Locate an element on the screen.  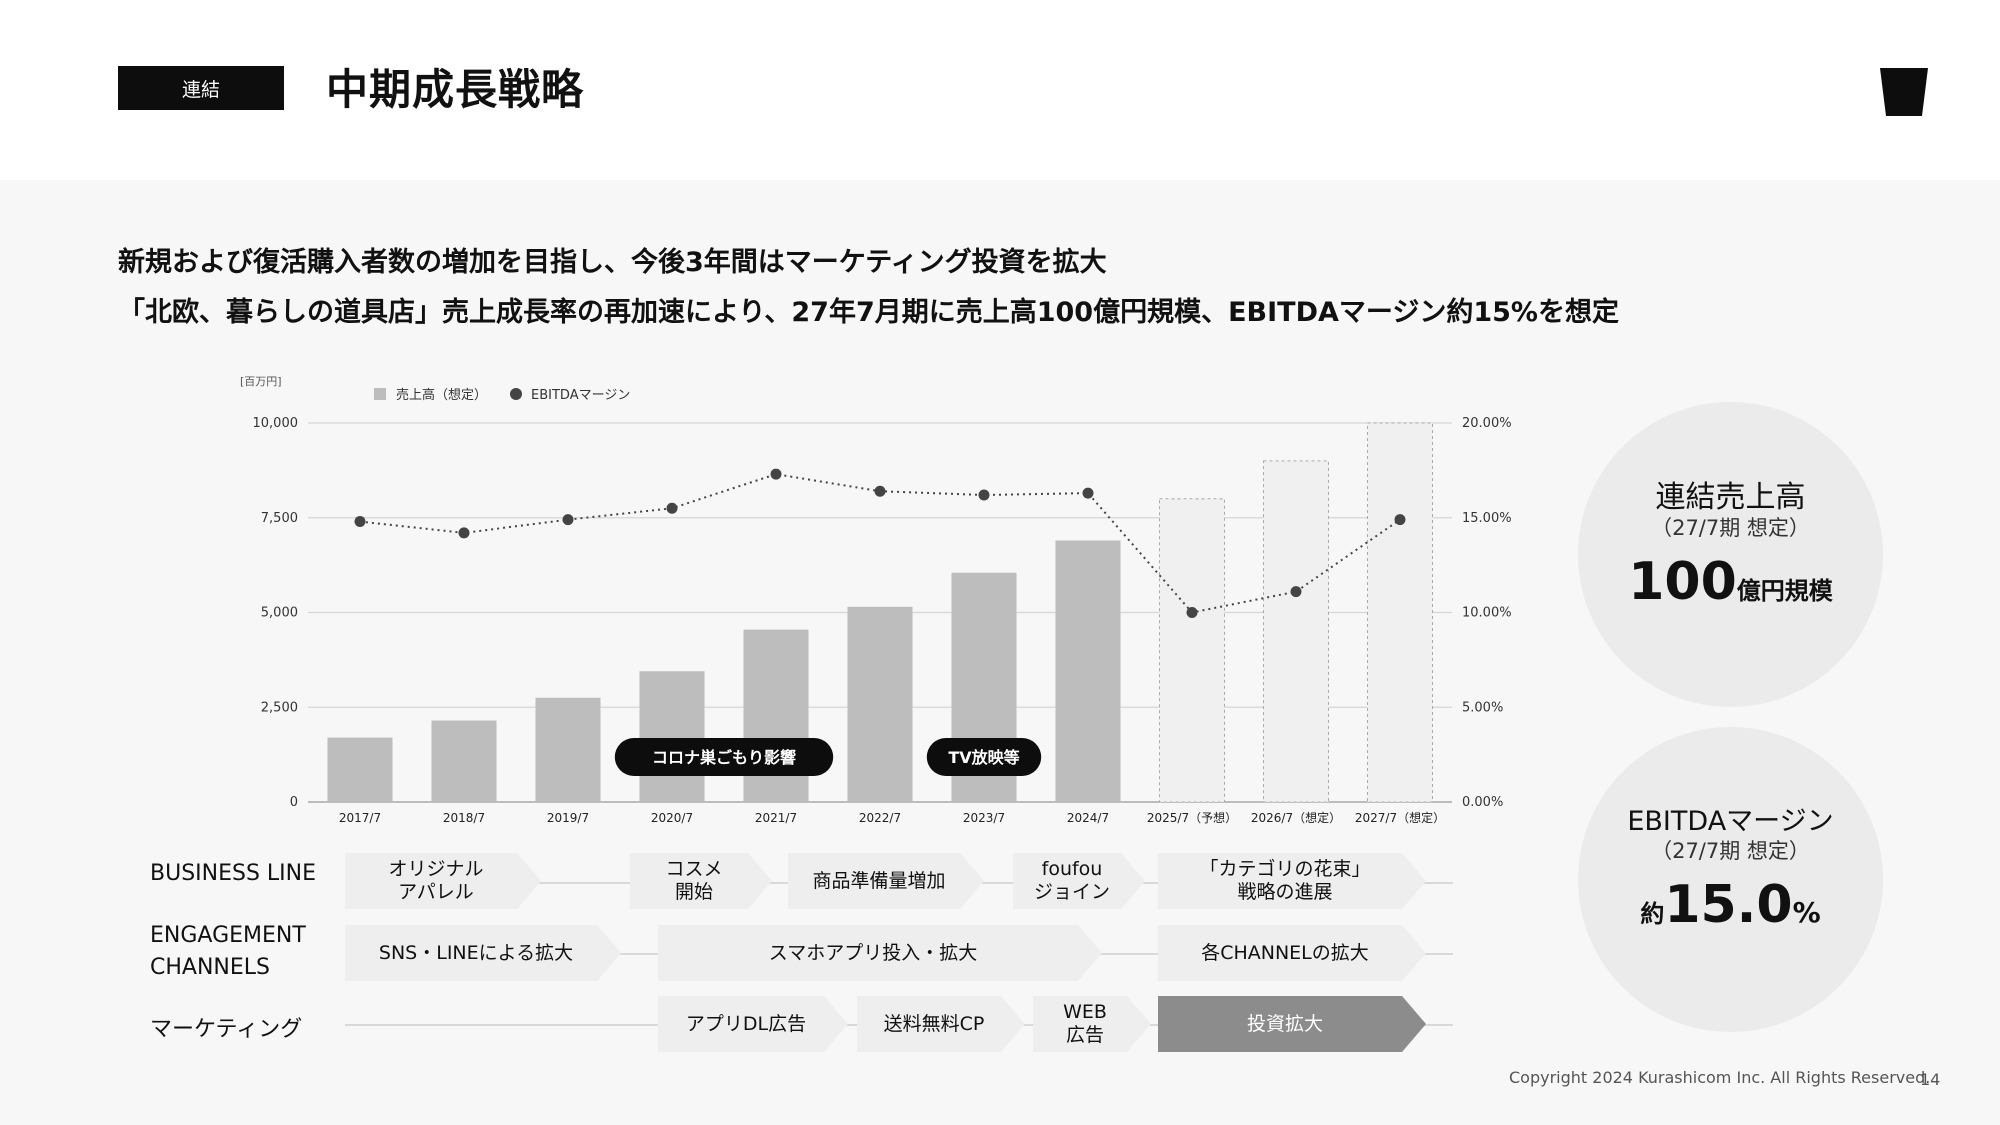
x-tick-label: 2024/7 is located at coordinates (1088, 818).